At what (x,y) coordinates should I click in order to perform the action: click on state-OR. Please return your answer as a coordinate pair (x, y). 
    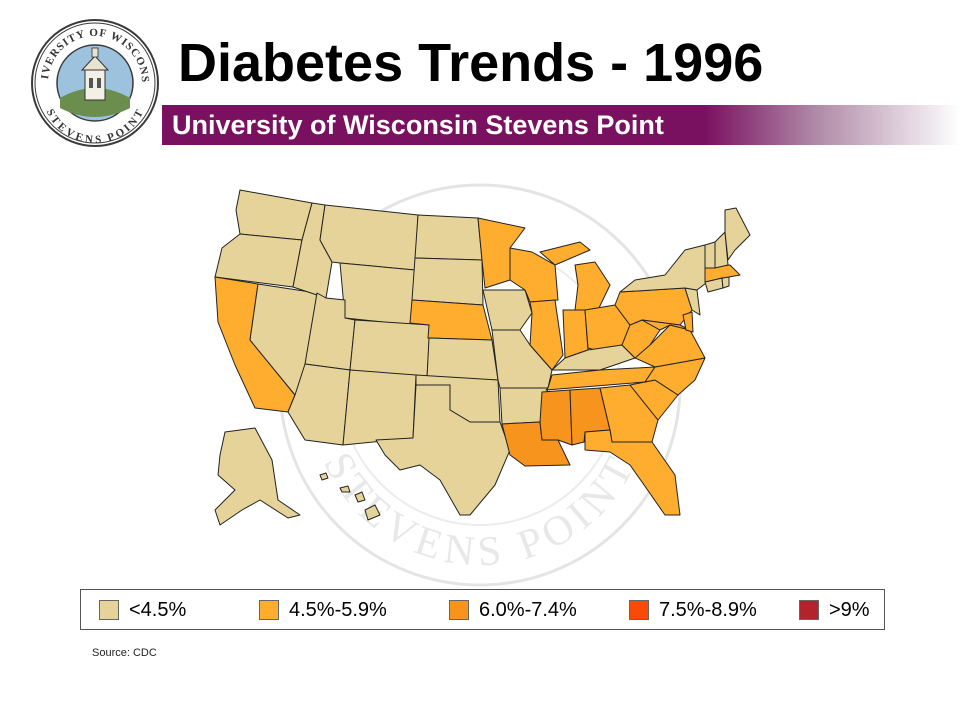
    Looking at the image, I should click on (258, 260).